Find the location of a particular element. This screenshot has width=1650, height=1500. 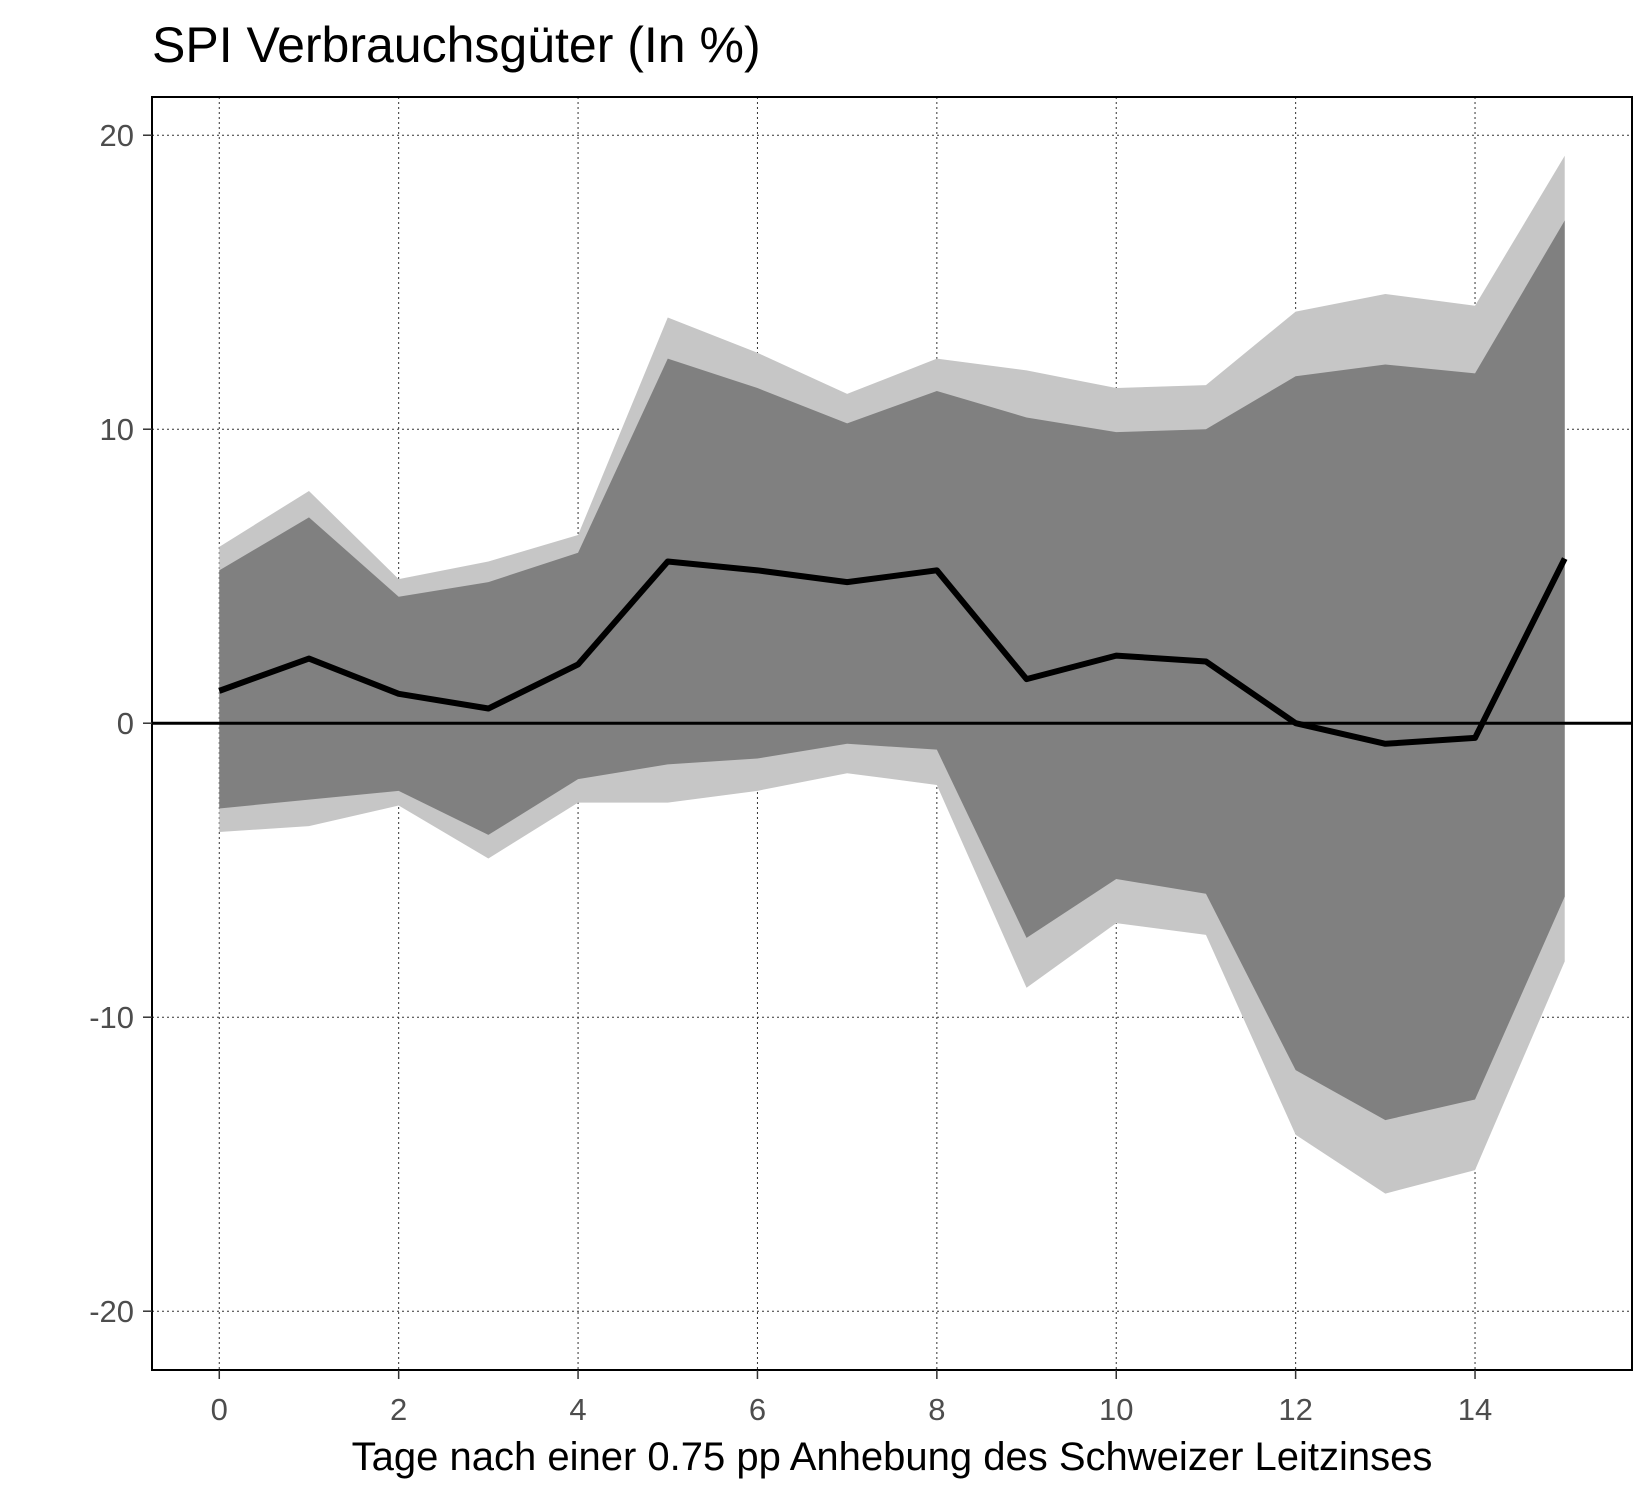

y-axis: -20 -10 0 10 20 is located at coordinates (120, 723).